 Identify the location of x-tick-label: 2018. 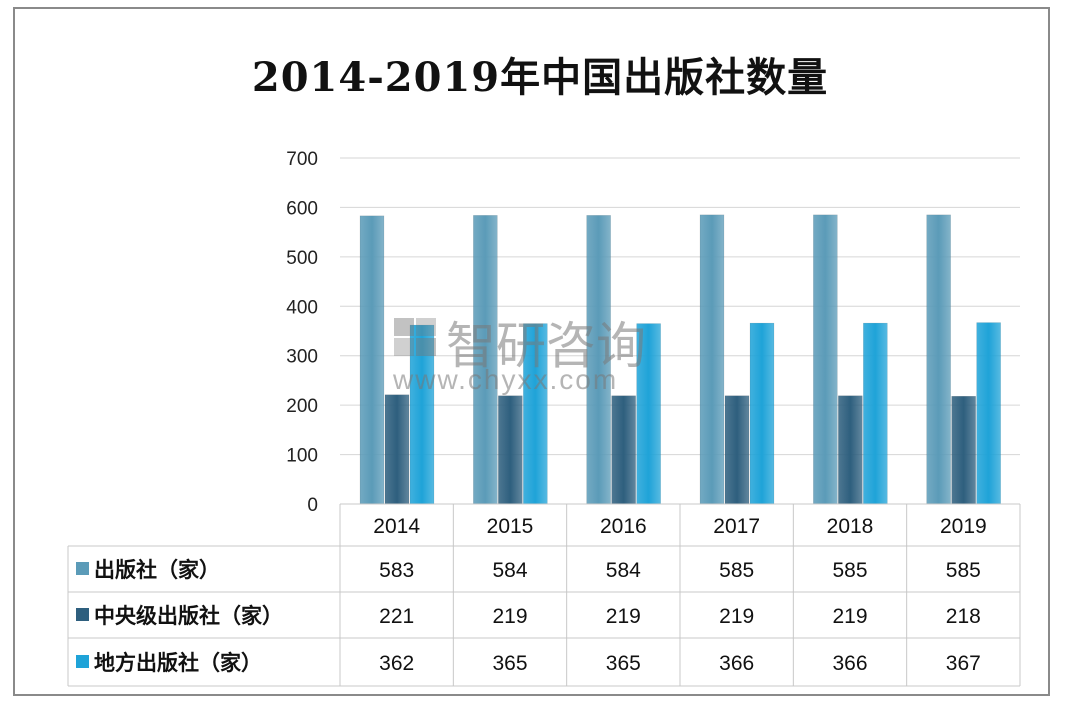
(850, 526).